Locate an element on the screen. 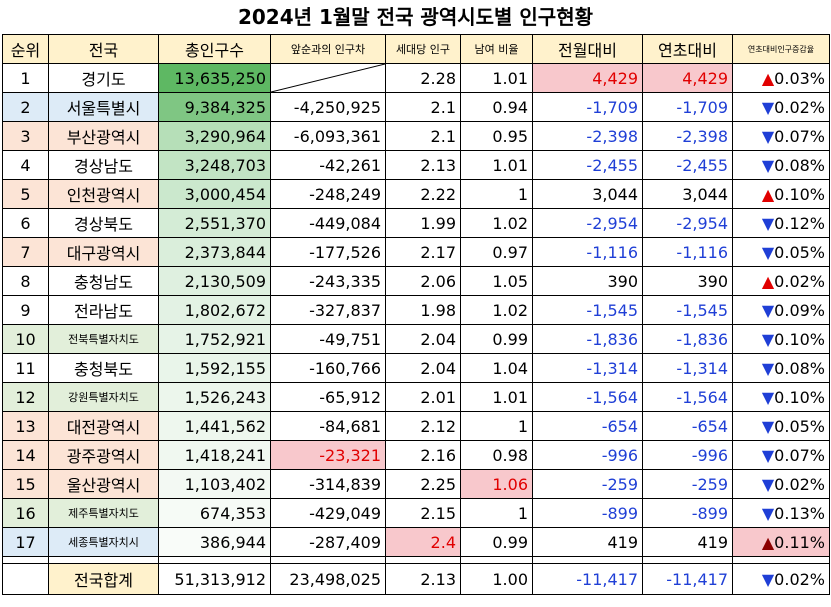 This screenshot has width=831, height=607. ratio-cell: 0.99 is located at coordinates (496, 339).